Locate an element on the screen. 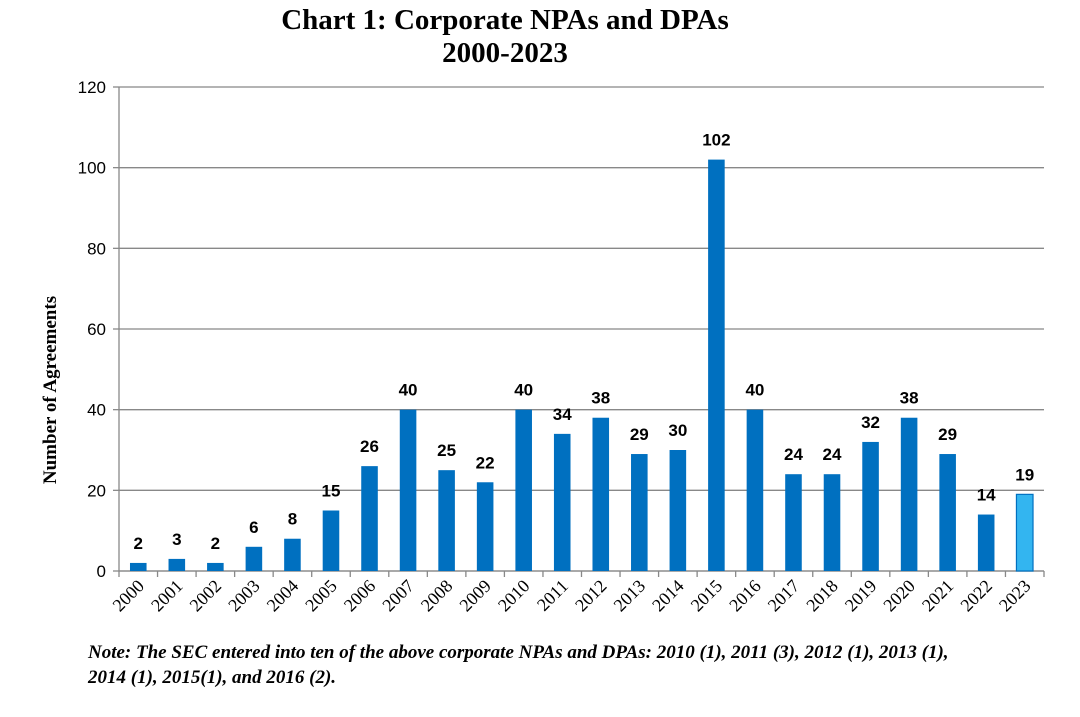 The width and height of the screenshot is (1080, 717). bar-2018 is located at coordinates (832, 522).